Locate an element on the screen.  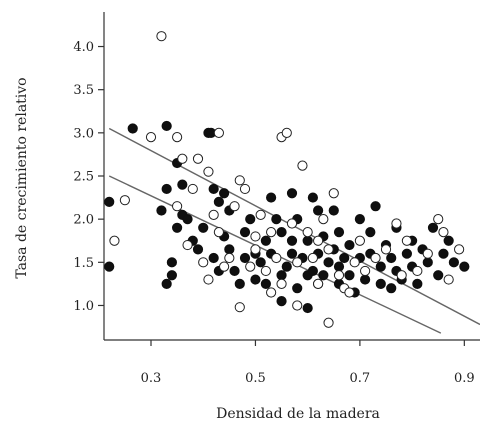
y-tick-label: 1.0 is located at coordinates (83, 306).